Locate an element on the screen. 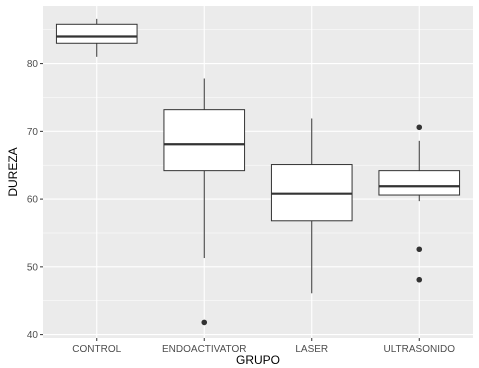 Image resolution: width=479 pixels, height=368 pixels. y-tick-label: 50 is located at coordinates (33, 267).